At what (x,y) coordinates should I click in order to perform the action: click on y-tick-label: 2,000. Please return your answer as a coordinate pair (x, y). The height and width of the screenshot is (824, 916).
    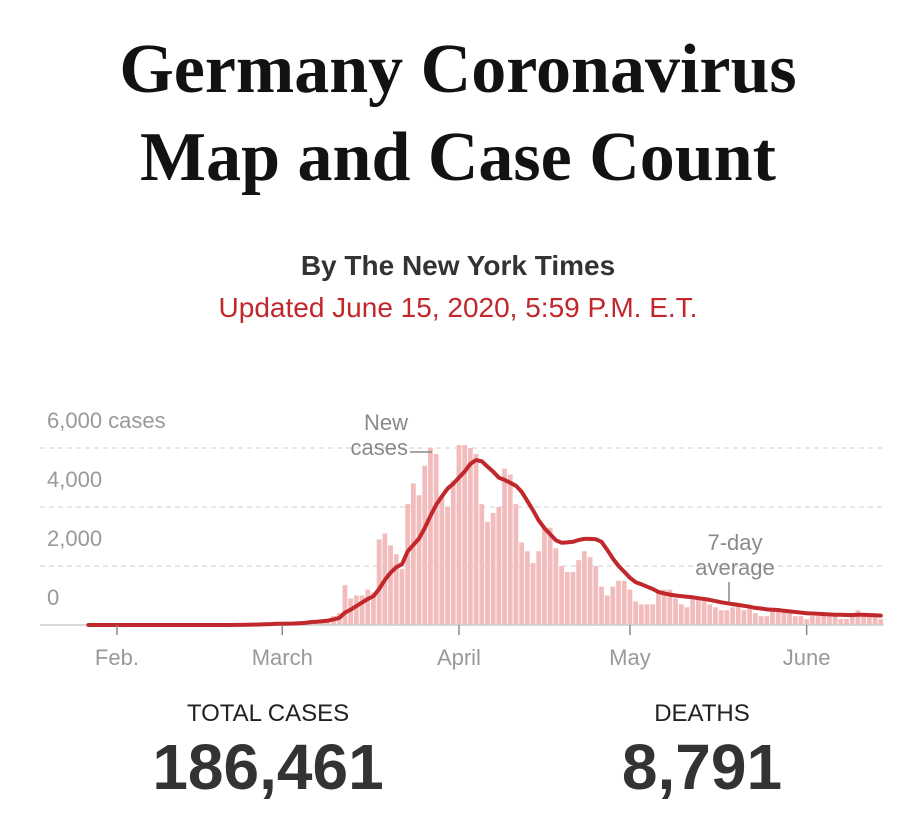
    Looking at the image, I should click on (74, 538).